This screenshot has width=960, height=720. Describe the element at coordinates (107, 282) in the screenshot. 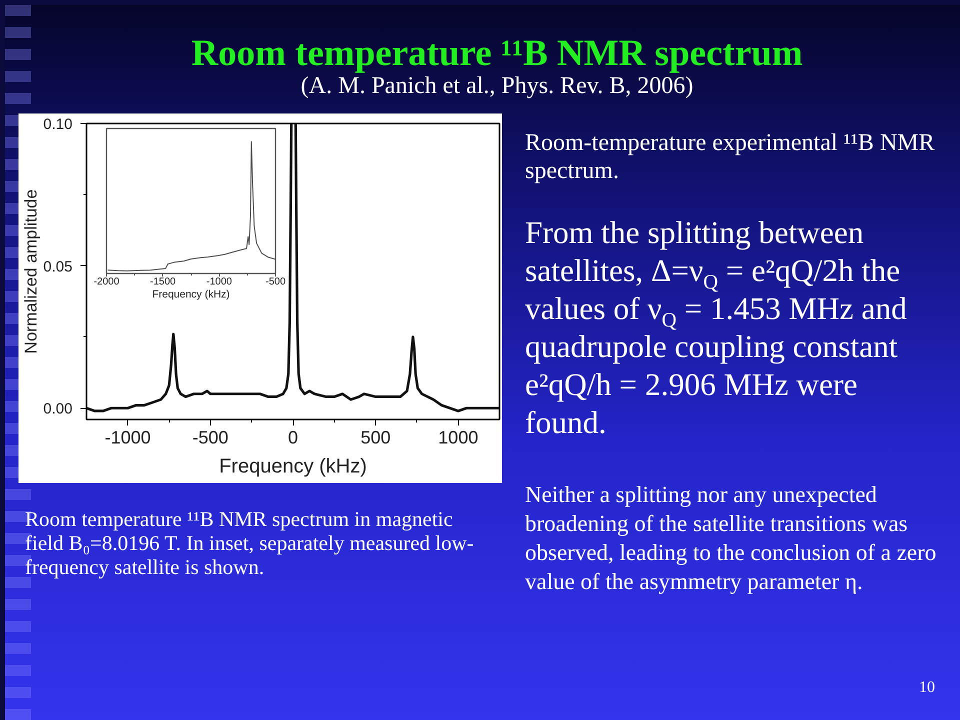

I see `x-tick-label: -2000` at that location.